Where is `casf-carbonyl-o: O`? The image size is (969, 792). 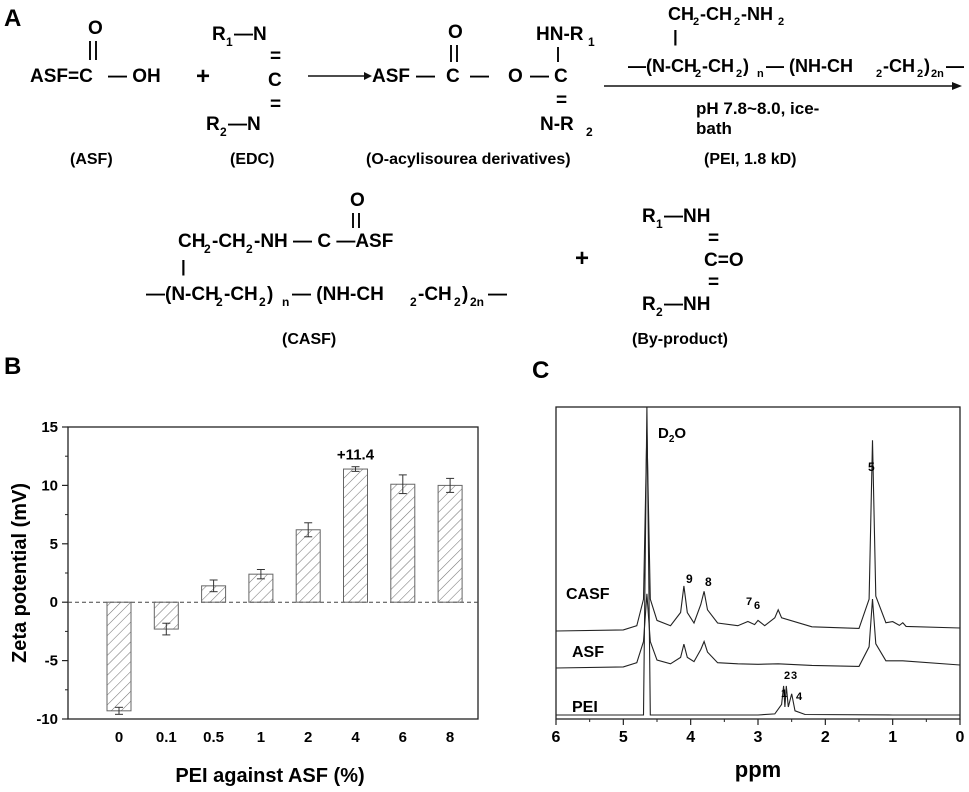 casf-carbonyl-o: O is located at coordinates (357, 200).